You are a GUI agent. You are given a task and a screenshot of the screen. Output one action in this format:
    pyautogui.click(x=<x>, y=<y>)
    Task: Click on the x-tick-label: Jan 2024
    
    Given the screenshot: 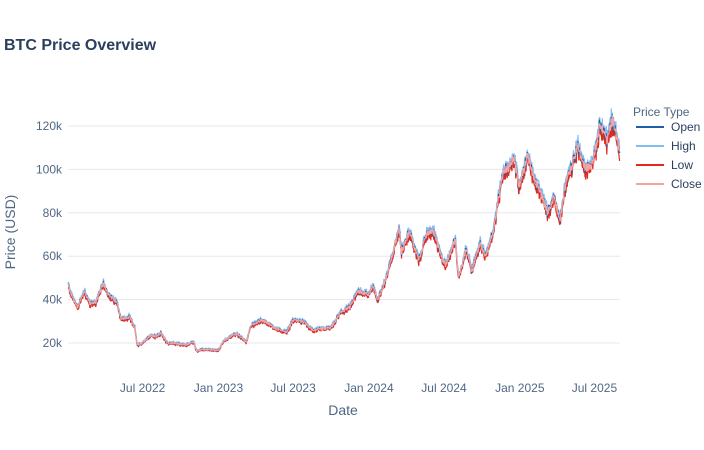 What is the action you would take?
    pyautogui.click(x=369, y=388)
    